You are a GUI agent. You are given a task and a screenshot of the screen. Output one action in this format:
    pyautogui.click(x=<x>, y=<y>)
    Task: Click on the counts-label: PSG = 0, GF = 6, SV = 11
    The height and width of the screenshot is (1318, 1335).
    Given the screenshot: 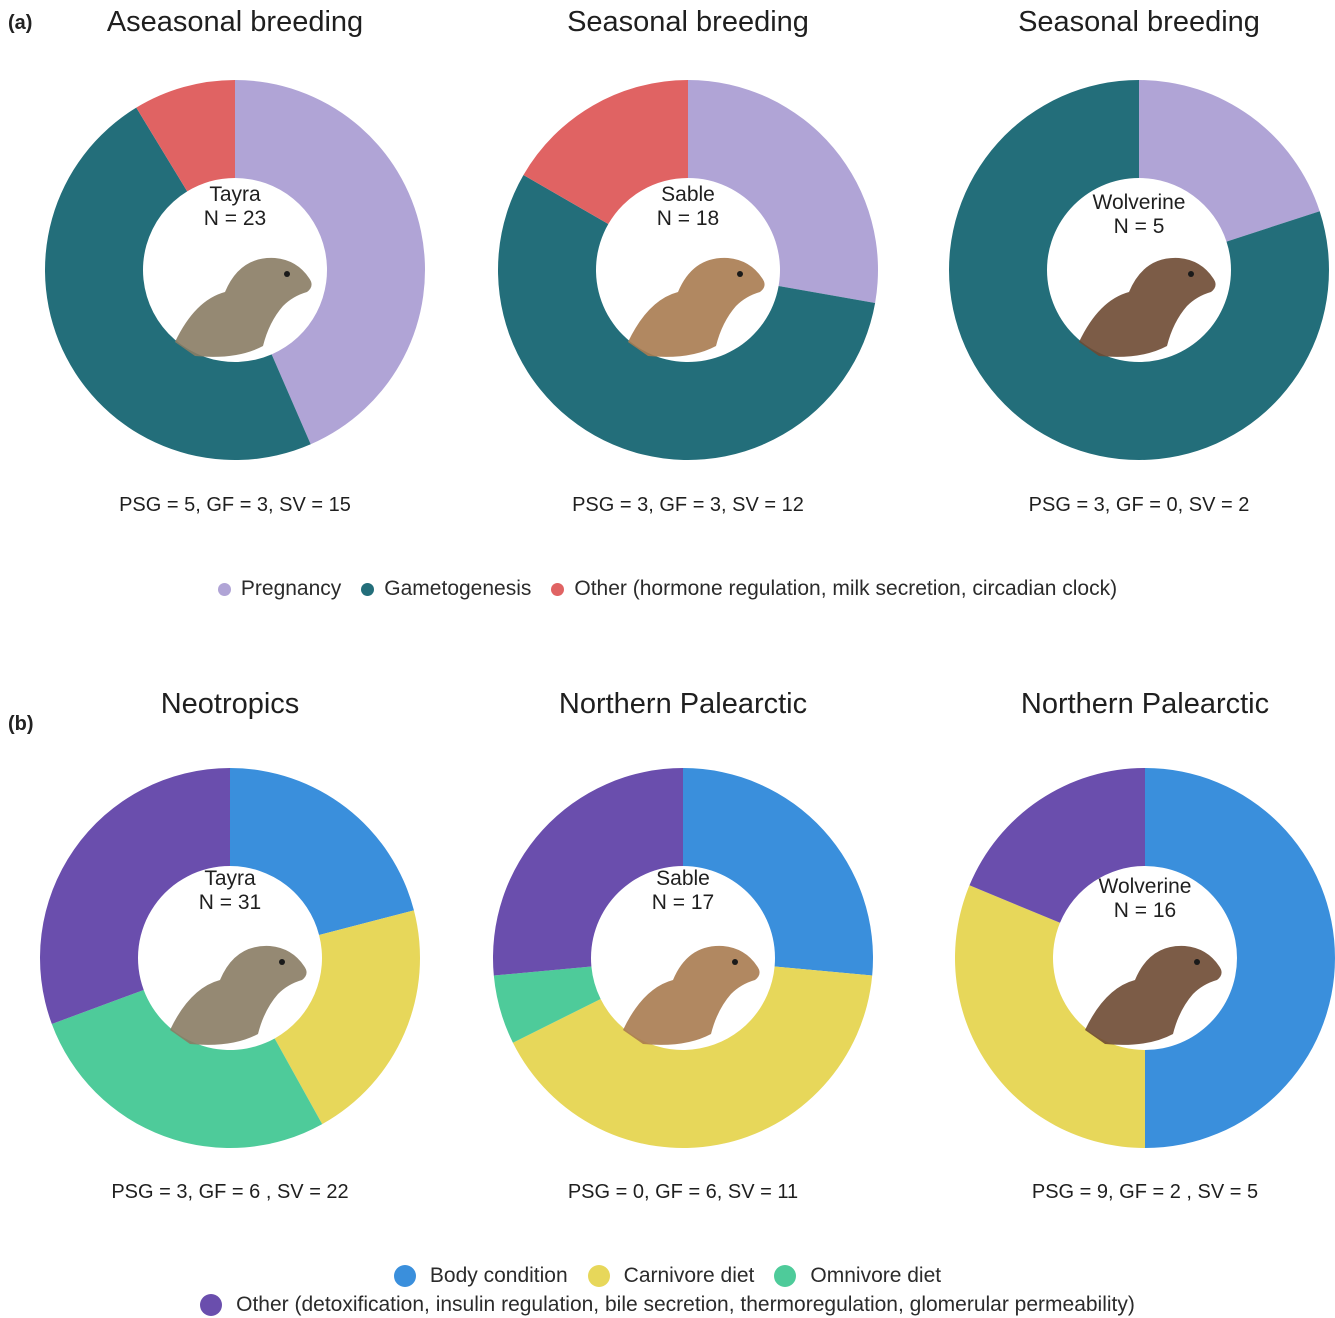 What is the action you would take?
    pyautogui.click(x=683, y=1192)
    